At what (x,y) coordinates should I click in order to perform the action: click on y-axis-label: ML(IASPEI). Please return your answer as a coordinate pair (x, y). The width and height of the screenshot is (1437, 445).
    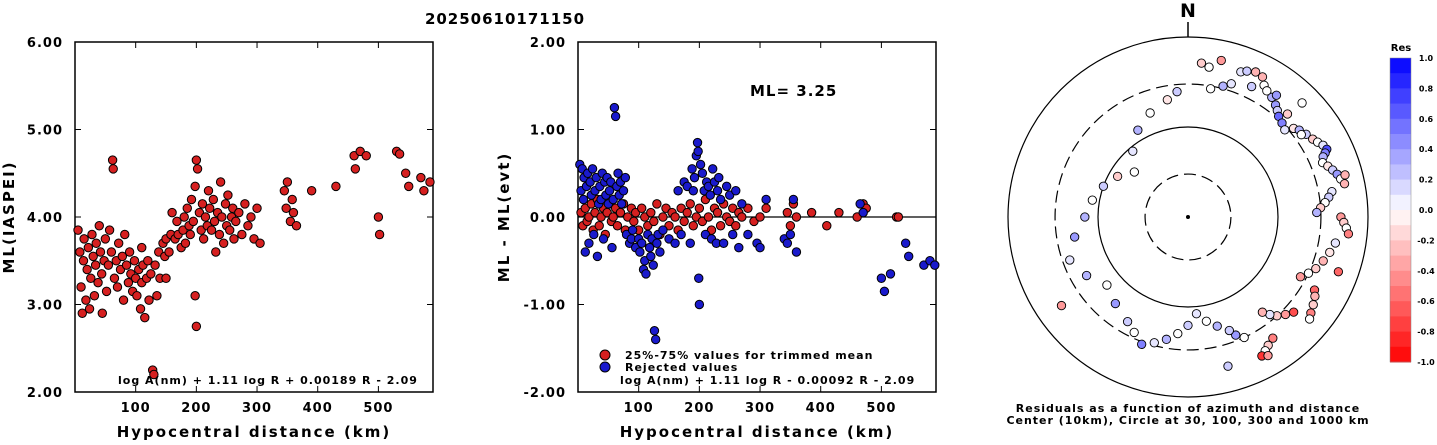
    Looking at the image, I should click on (9, 216).